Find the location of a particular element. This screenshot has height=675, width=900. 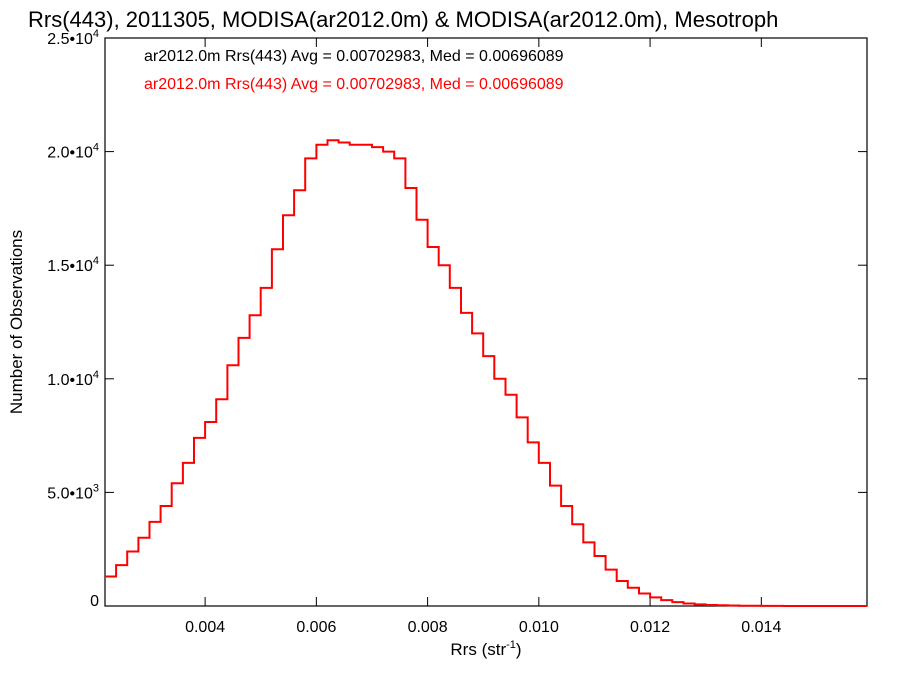

y-tick-label: 1.0•104 is located at coordinates (73, 379).